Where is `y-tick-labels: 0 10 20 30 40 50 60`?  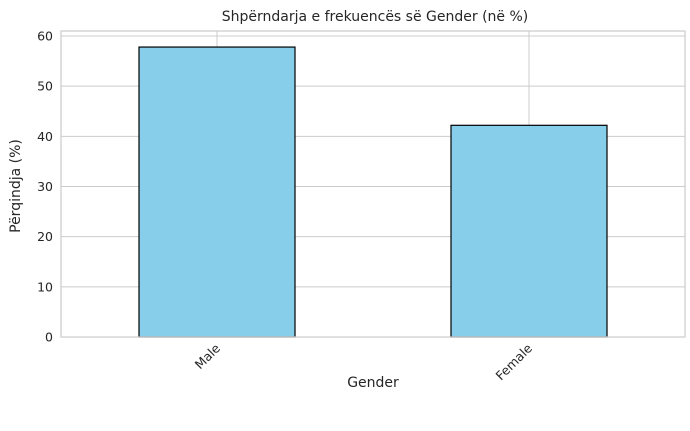
y-tick-labels: 0 10 20 30 40 50 60 is located at coordinates (45, 187).